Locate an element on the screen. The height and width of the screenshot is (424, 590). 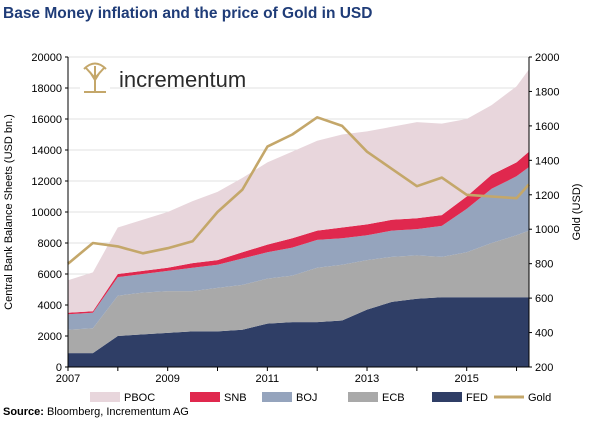
y2-tick-label: 1400 is located at coordinates (547, 161).